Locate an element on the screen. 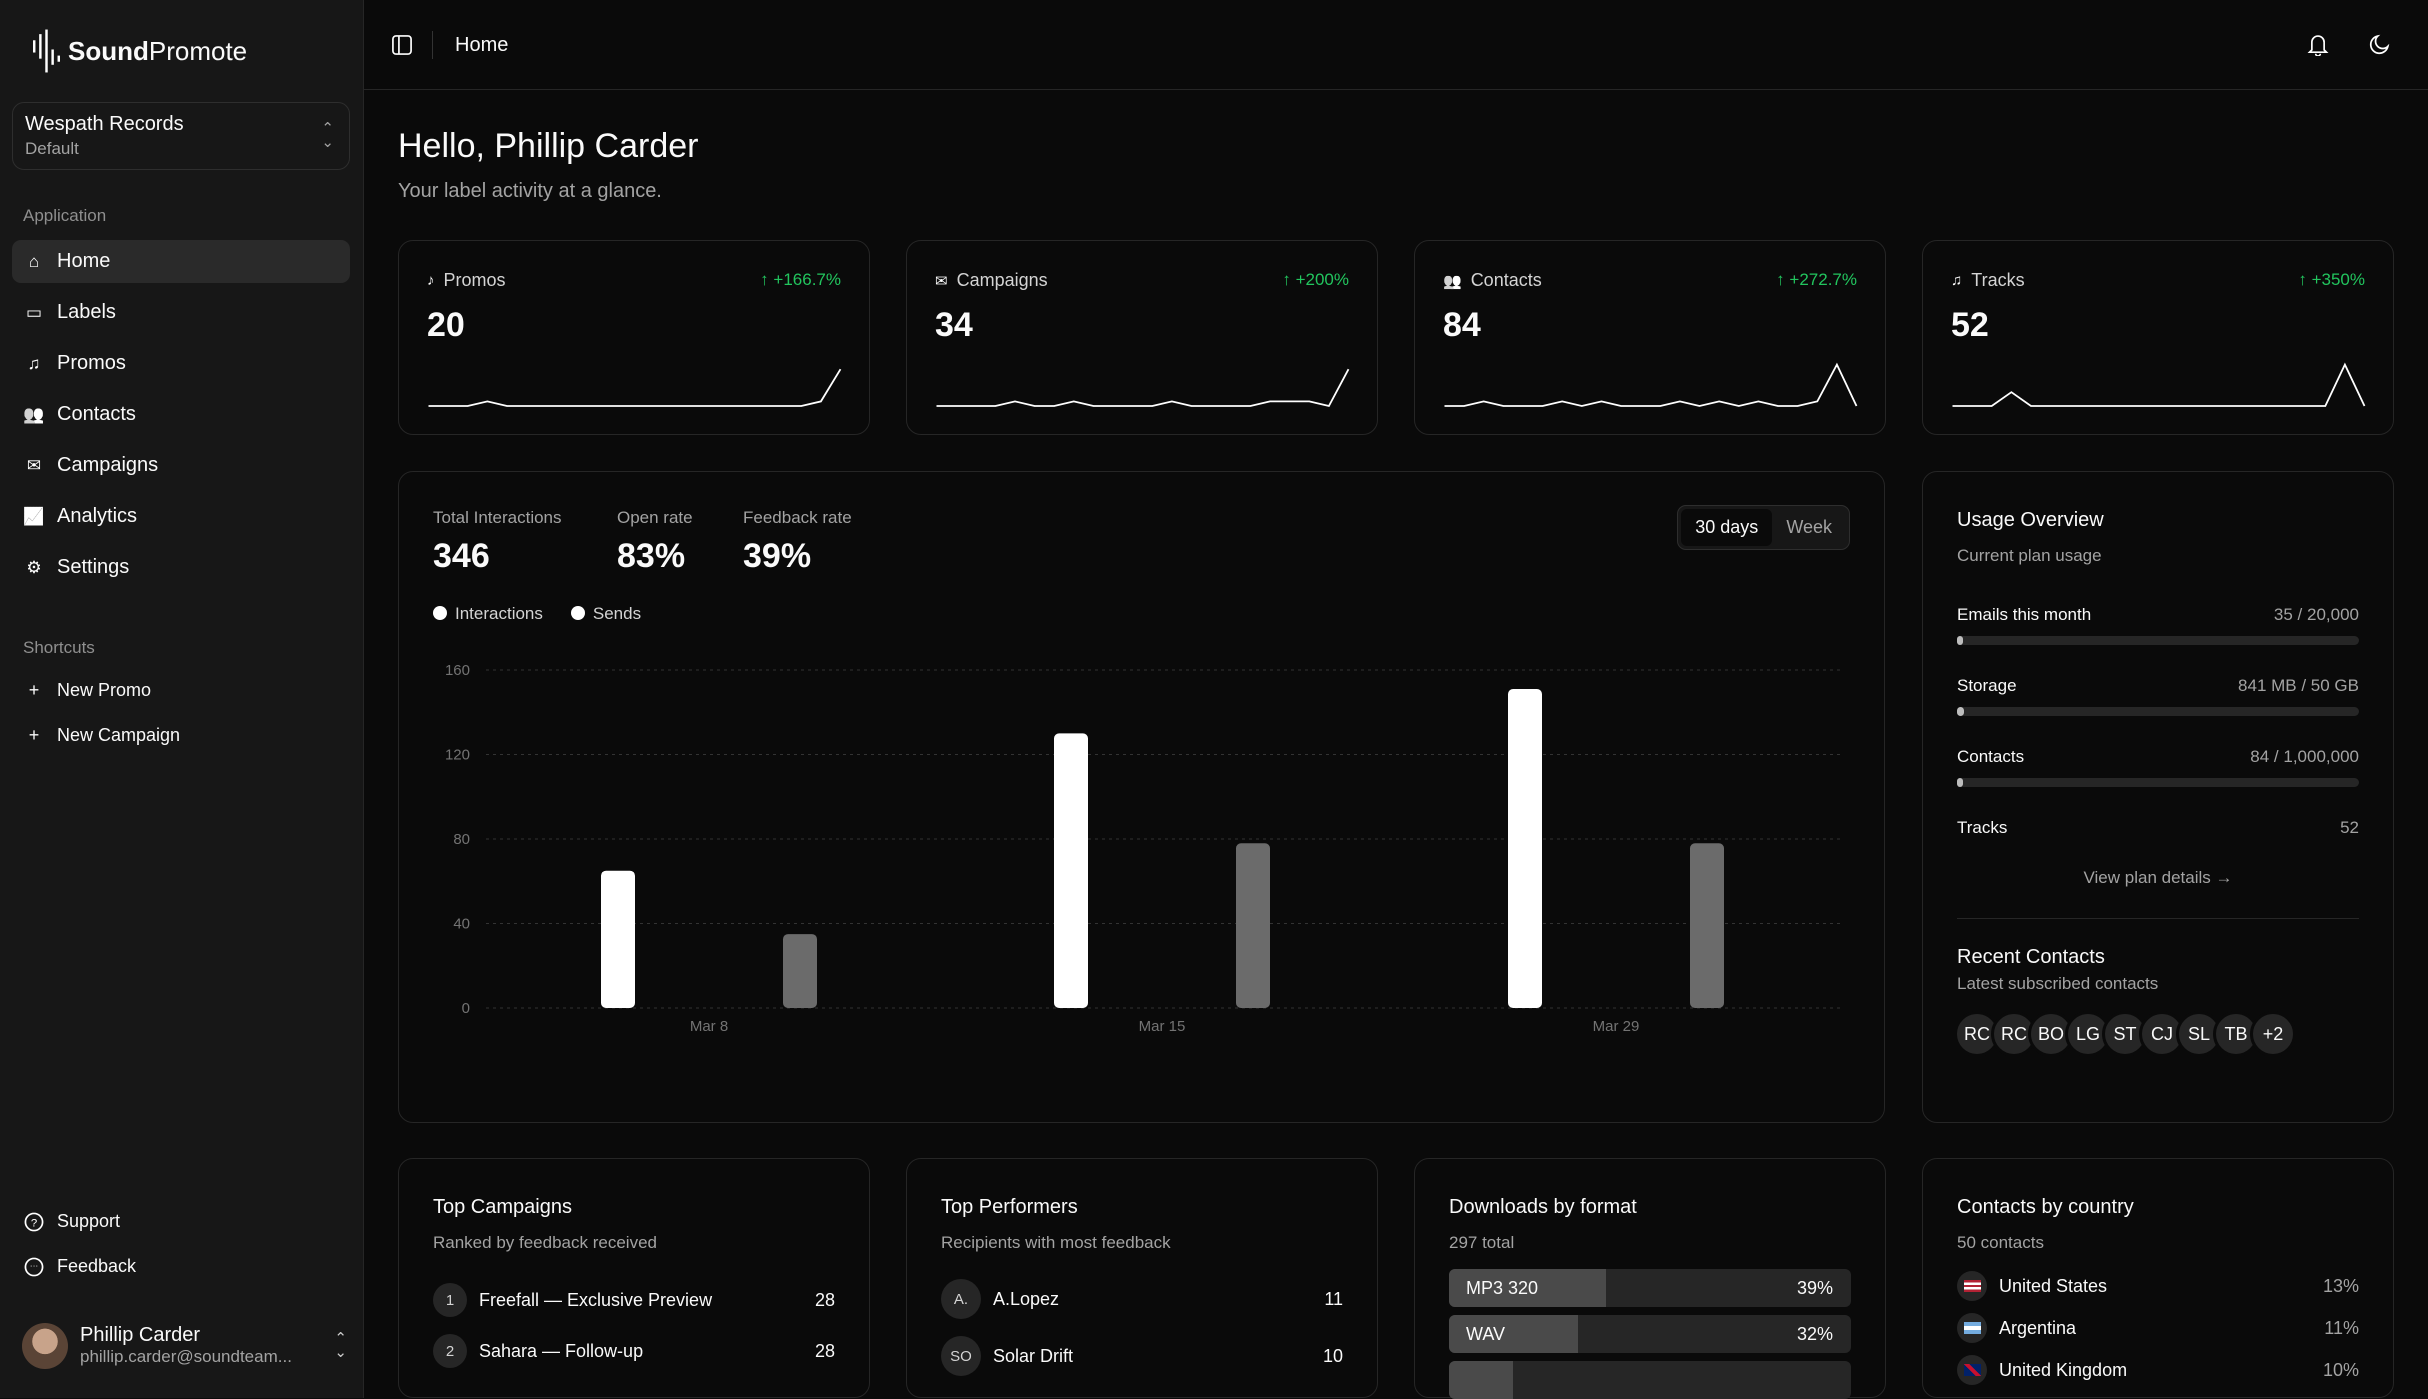 The width and height of the screenshot is (2428, 1399). stat-icon: ♫ is located at coordinates (1957, 280).